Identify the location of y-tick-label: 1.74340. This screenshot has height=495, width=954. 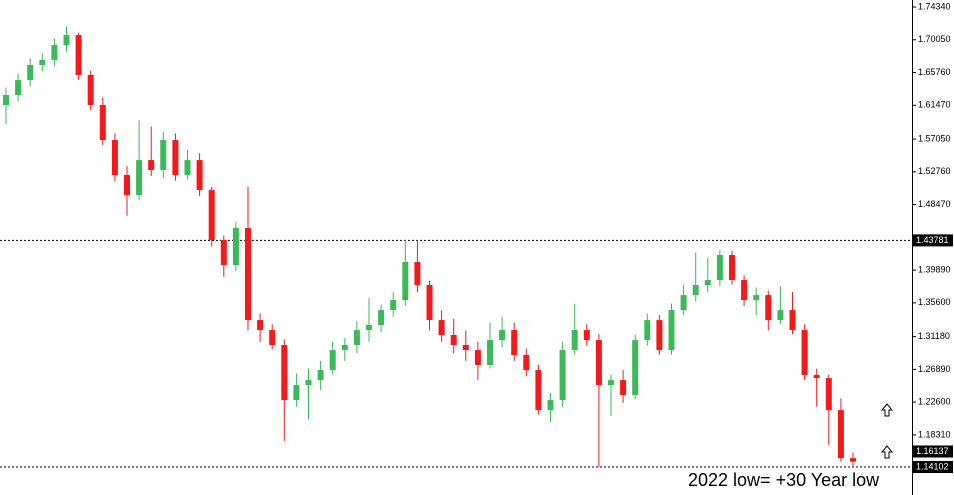
(934, 6).